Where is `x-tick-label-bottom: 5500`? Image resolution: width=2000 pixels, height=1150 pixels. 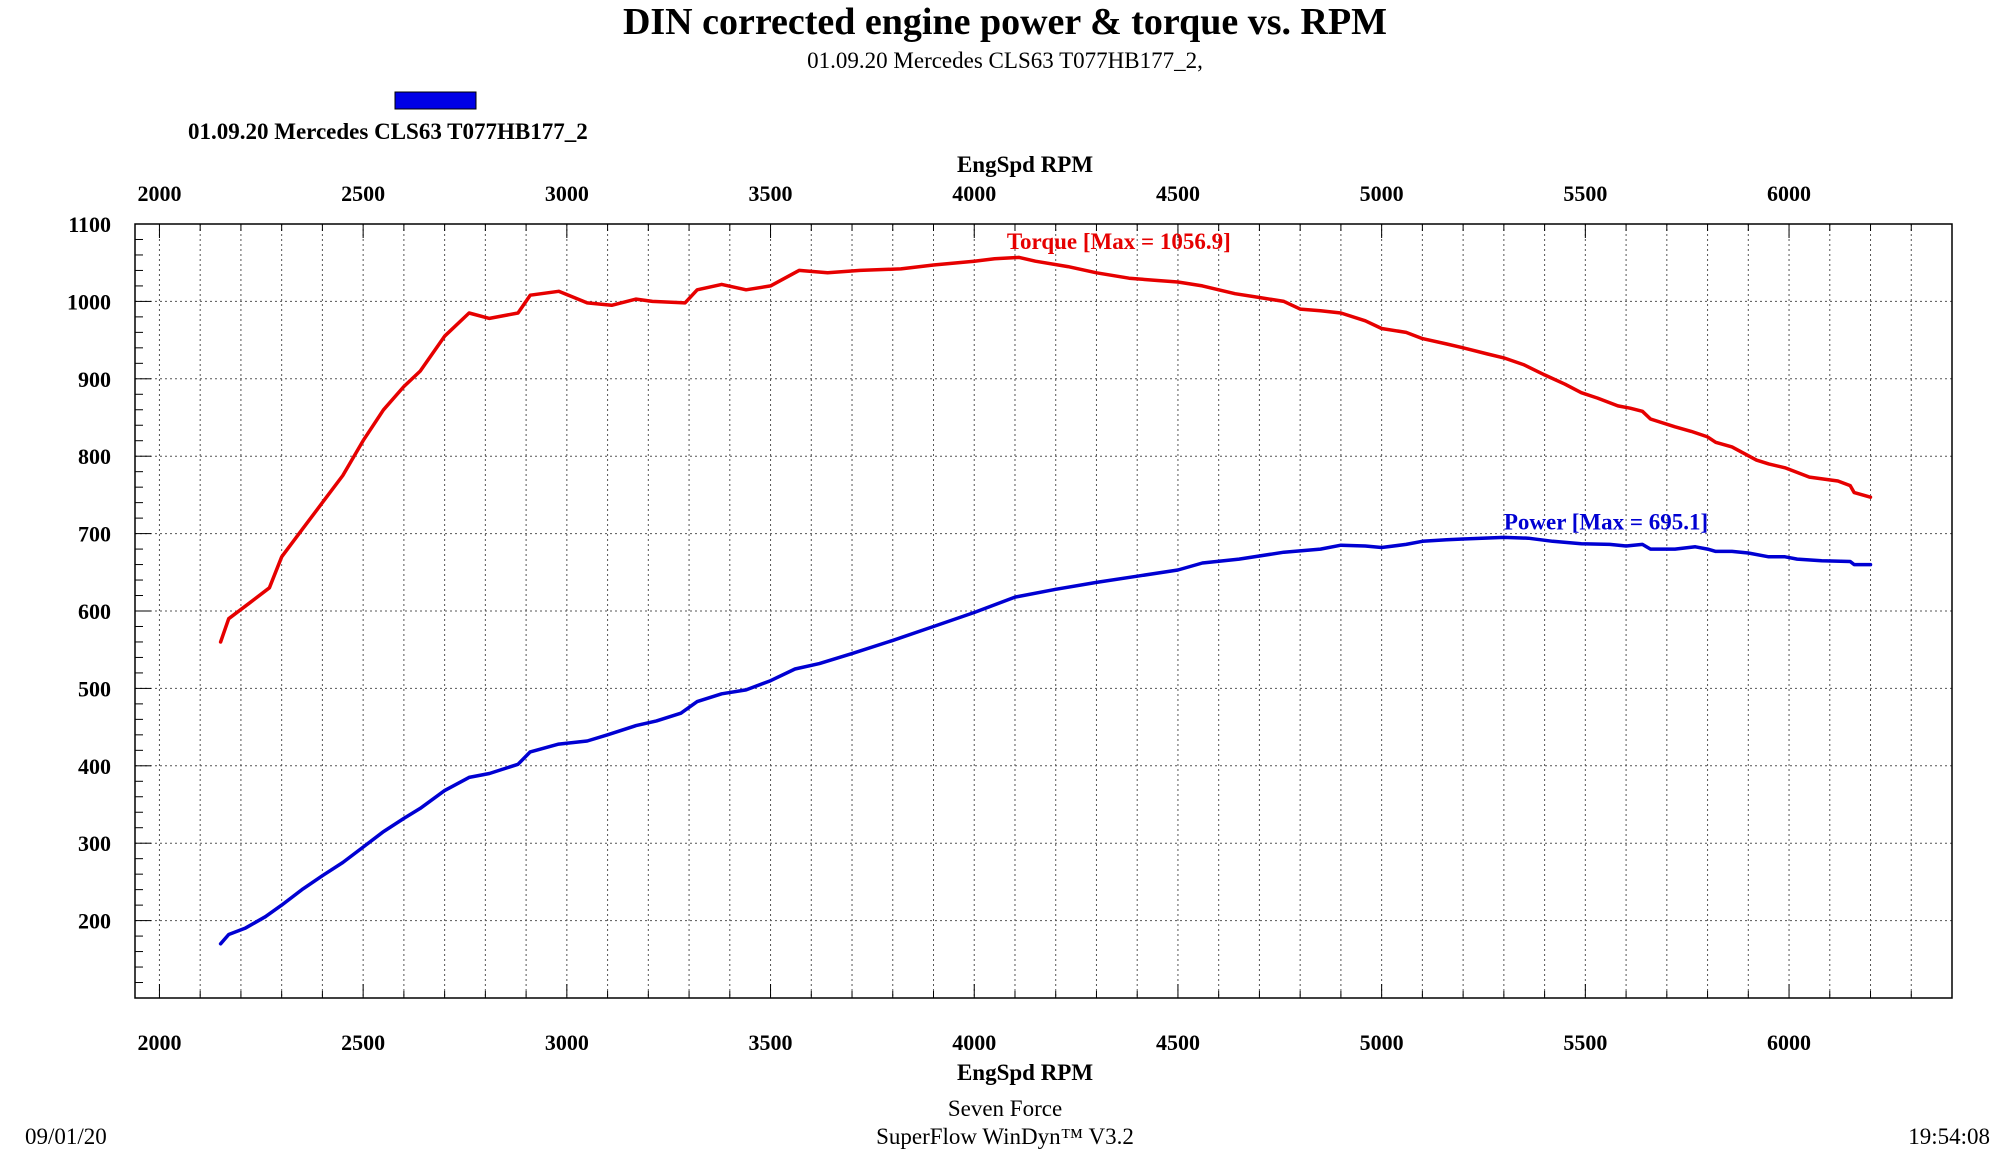 x-tick-label-bottom: 5500 is located at coordinates (1585, 1042).